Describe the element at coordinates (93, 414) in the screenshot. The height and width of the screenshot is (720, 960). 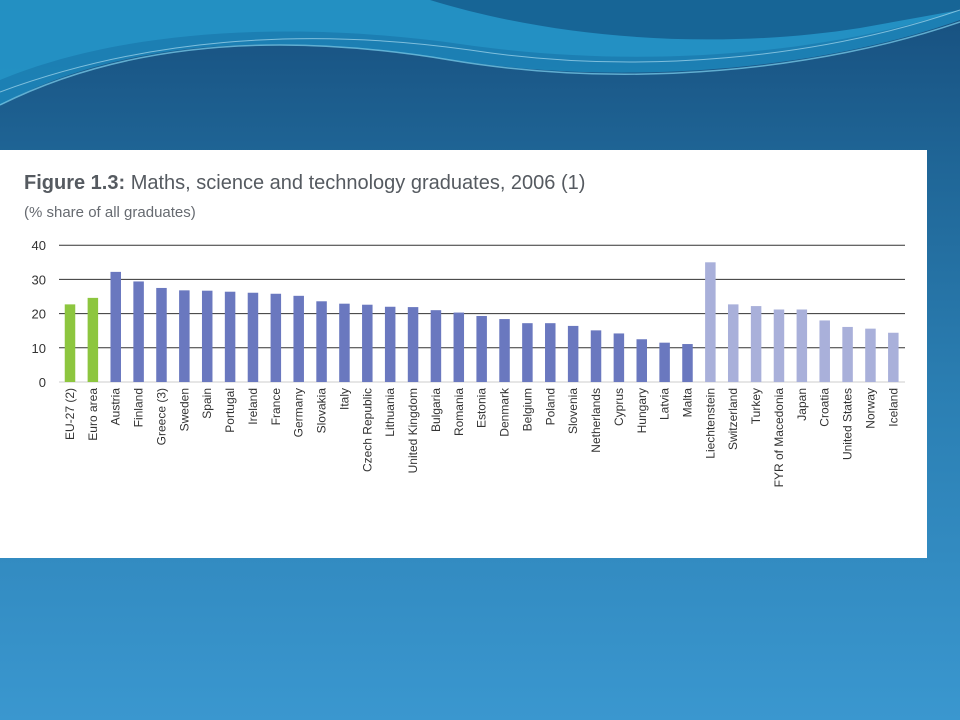
I see `x-tick-label: Euro area` at that location.